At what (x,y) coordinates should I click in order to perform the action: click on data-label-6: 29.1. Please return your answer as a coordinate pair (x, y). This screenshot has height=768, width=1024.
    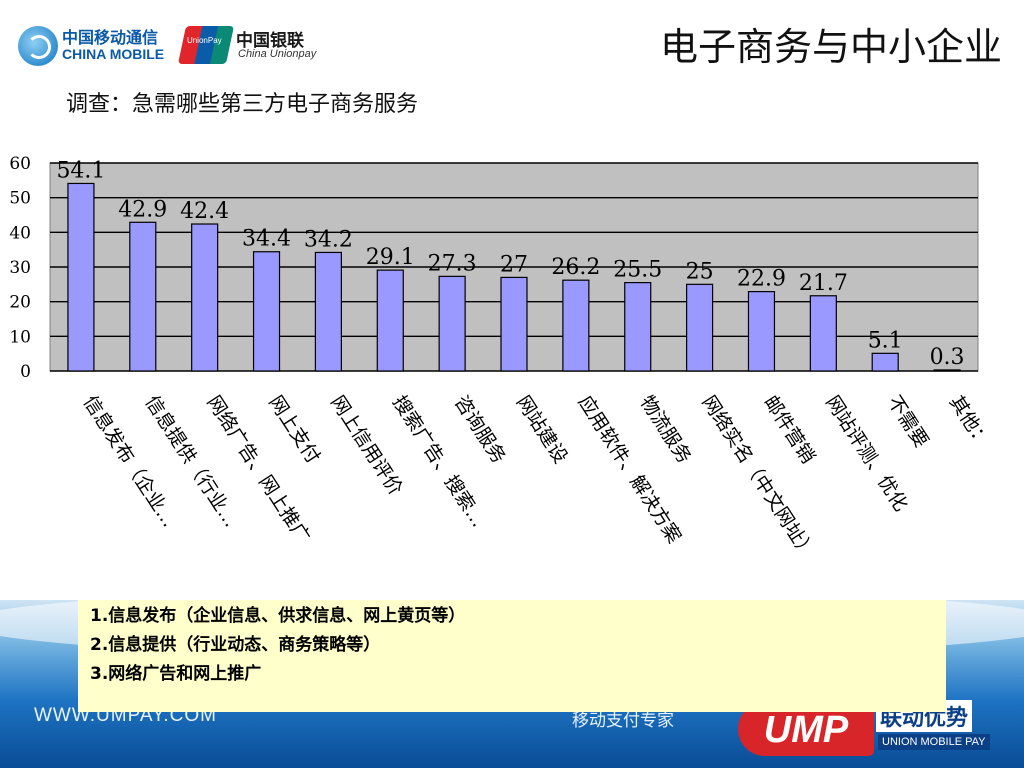
    Looking at the image, I should click on (390, 257).